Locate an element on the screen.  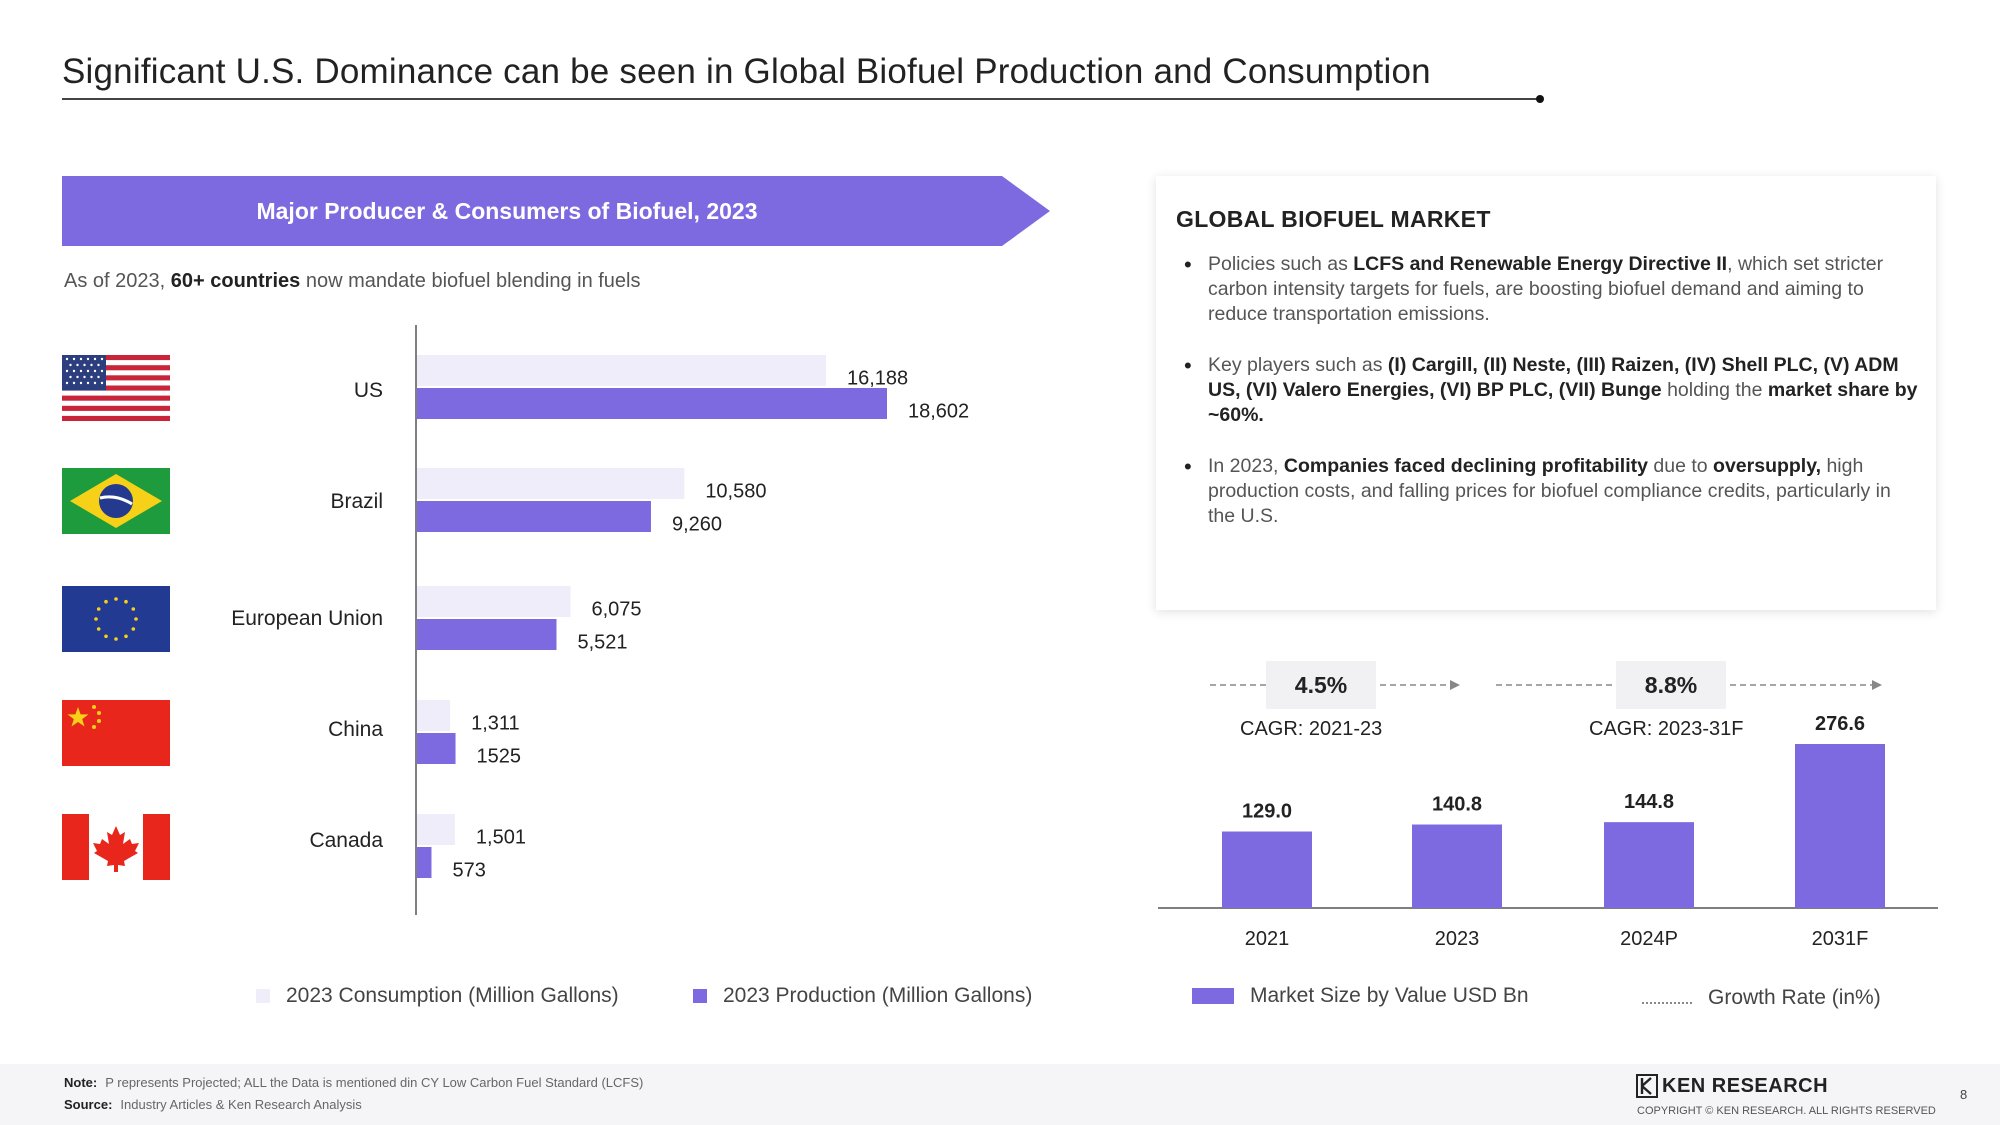
data-label: 9,260 is located at coordinates (697, 525).